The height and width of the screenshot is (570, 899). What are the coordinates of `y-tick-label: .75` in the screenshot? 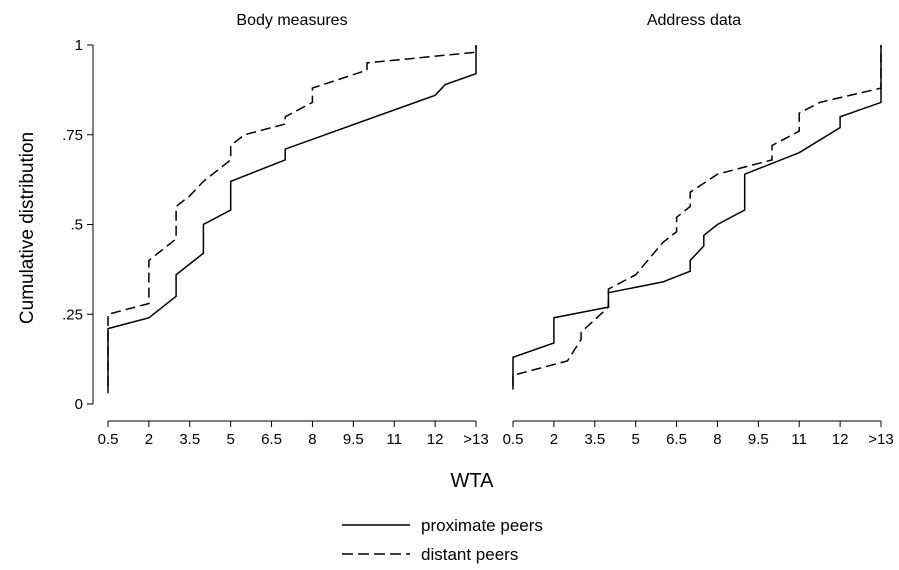 It's located at (72, 135).